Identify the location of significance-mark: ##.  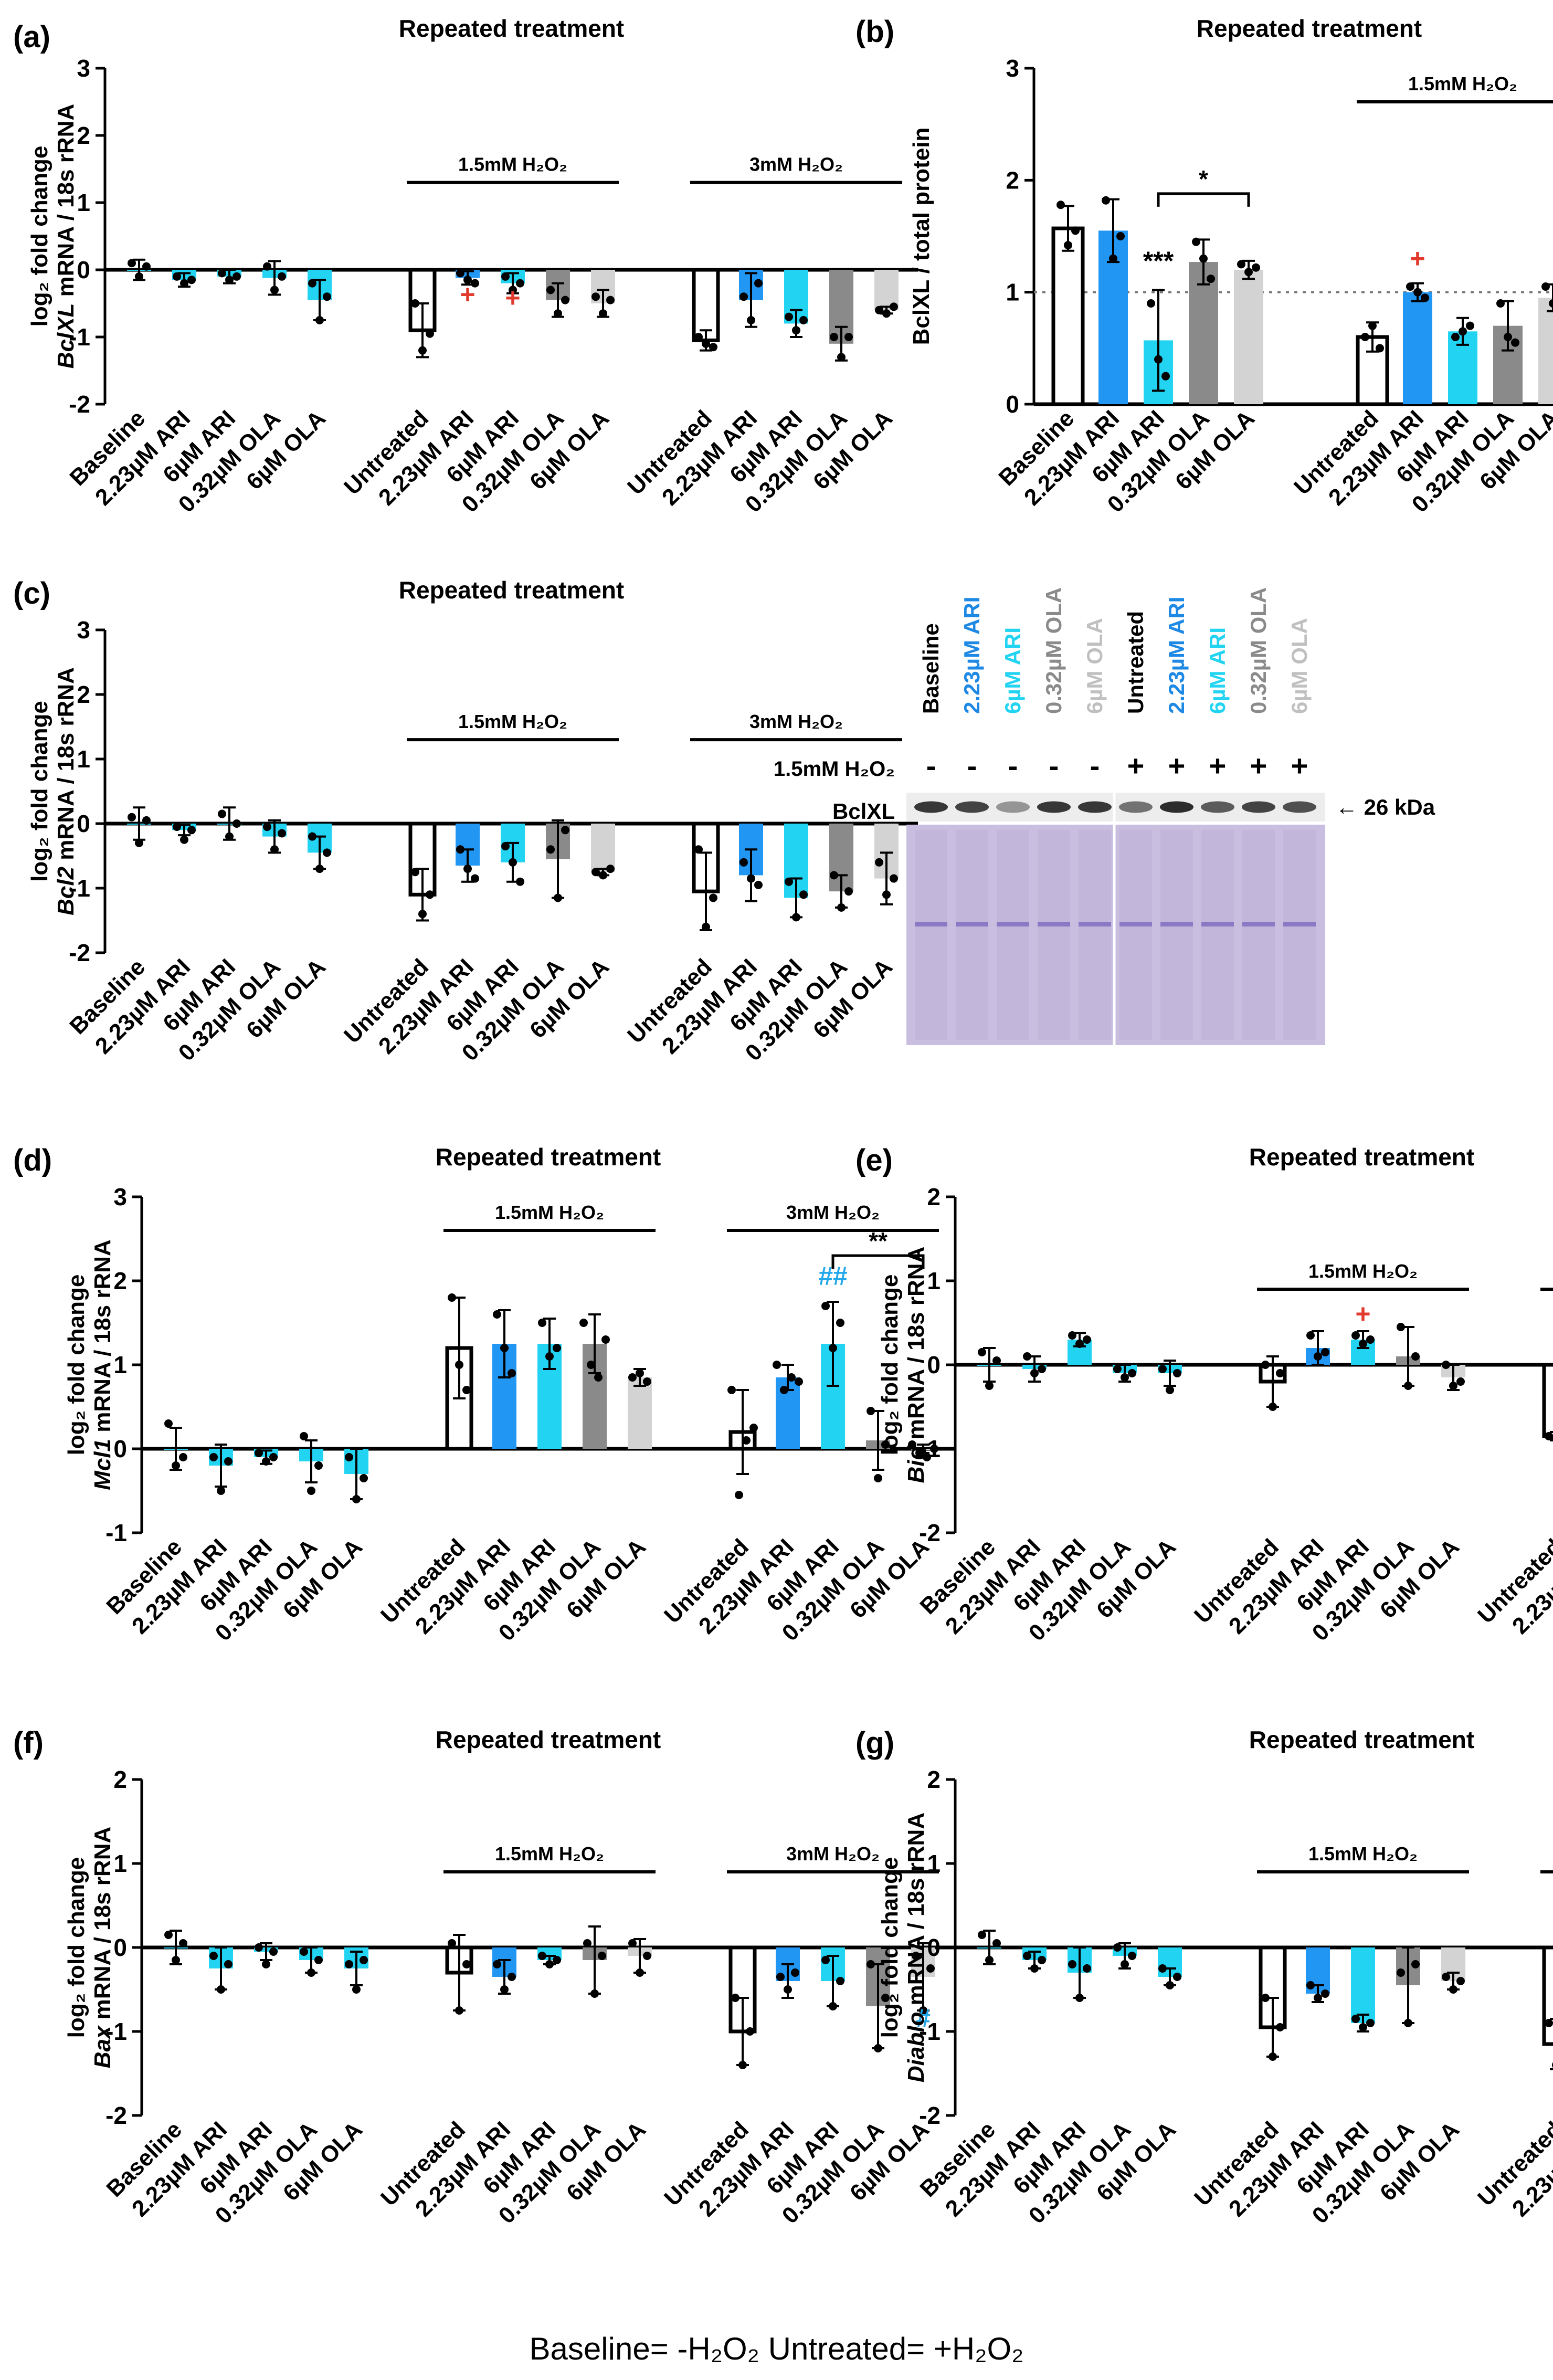
(833, 1276).